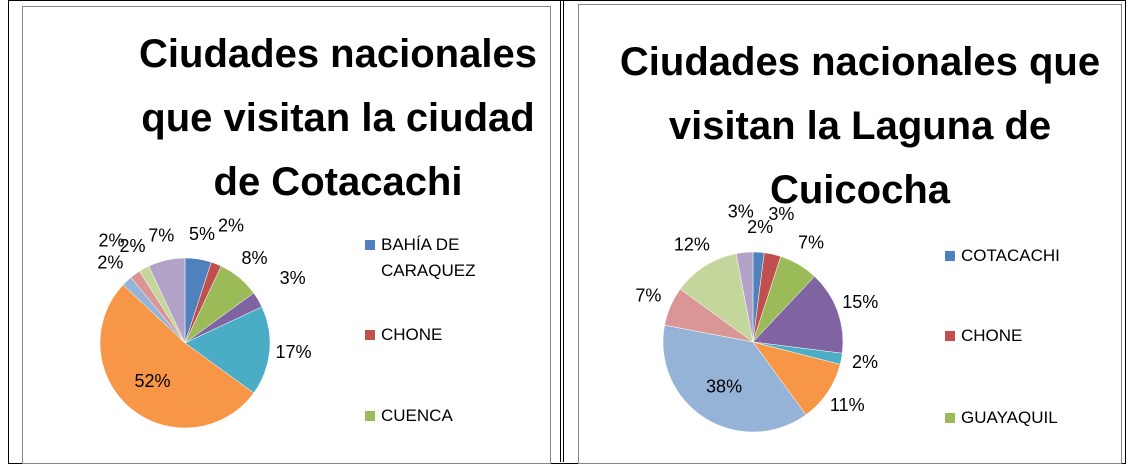  I want to click on data-label: 11%, so click(847, 405).